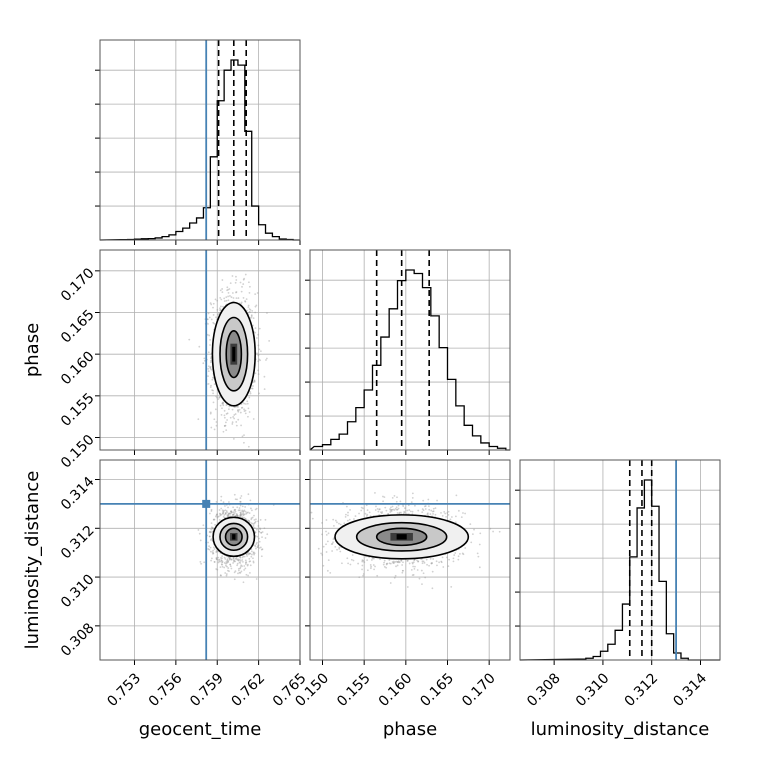 Image resolution: width=760 pixels, height=760 pixels. Describe the element at coordinates (410, 560) in the screenshot. I see `panel-phase-vs-luminosity_distance-background` at that location.